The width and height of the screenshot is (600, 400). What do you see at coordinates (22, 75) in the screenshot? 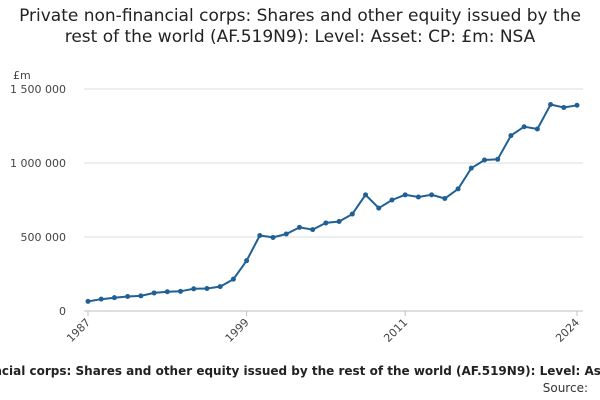
I see `y-axis-label: £m` at bounding box center [22, 75].